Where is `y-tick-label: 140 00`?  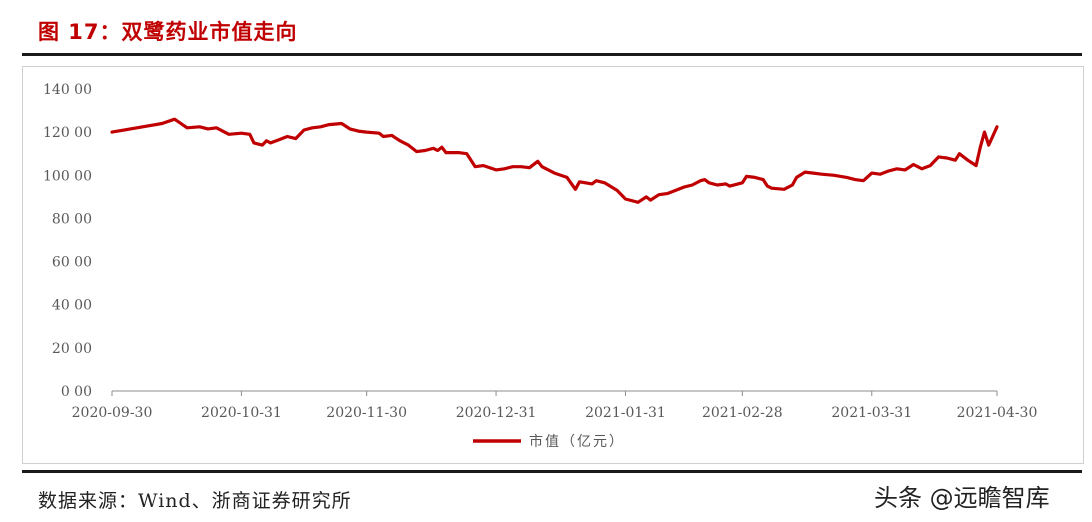 y-tick-label: 140 00 is located at coordinates (67, 90).